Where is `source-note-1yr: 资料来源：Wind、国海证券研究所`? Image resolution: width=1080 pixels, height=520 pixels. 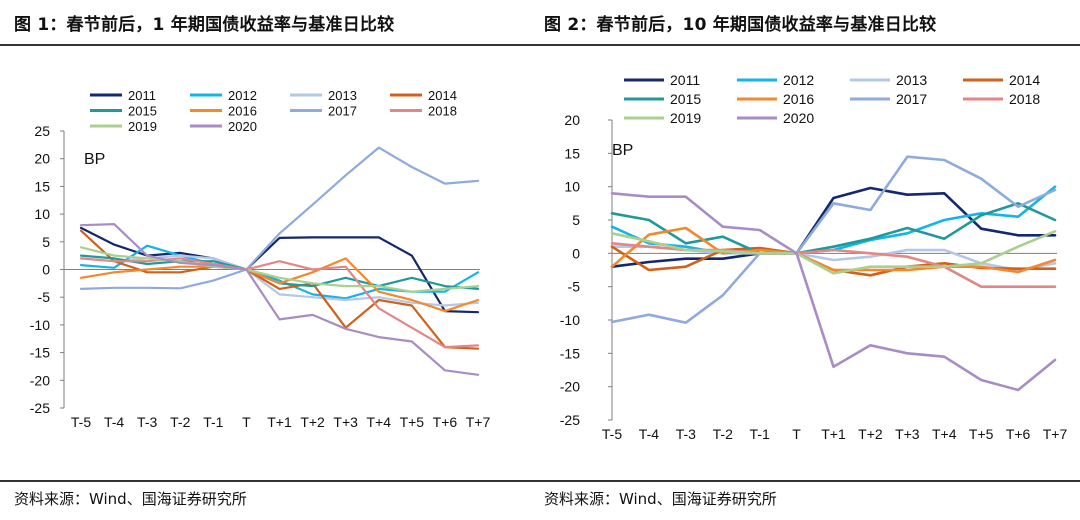
source-note-1yr: 资料来源：Wind、国海证券研究所 is located at coordinates (130, 499).